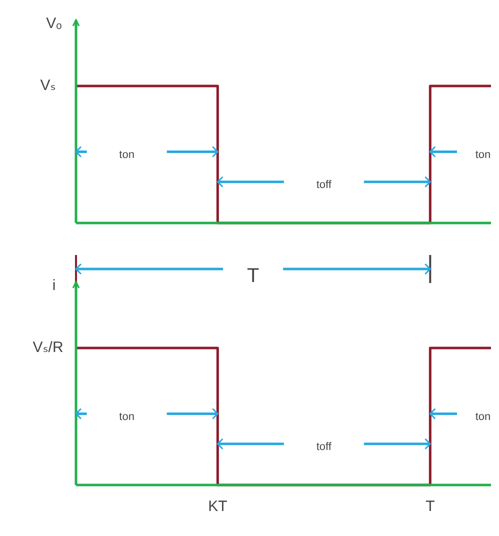 The image size is (499, 536). What do you see at coordinates (48, 85) in the screenshot?
I see `text: Vₛ` at bounding box center [48, 85].